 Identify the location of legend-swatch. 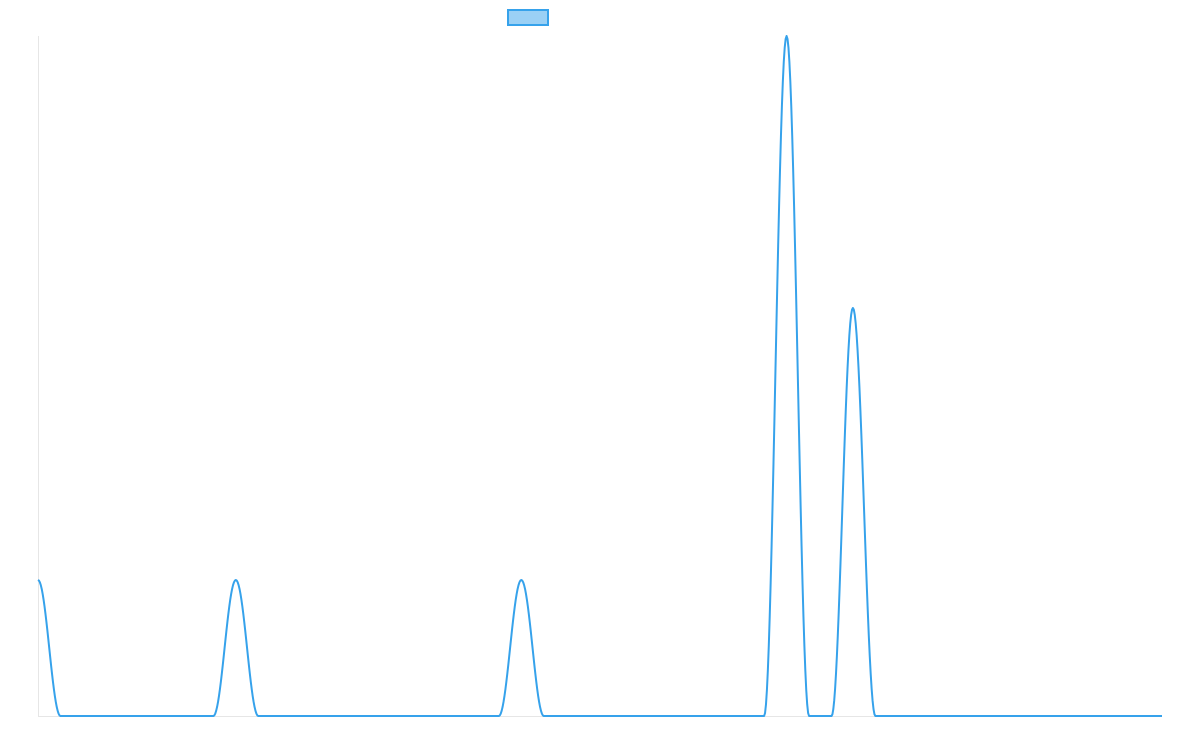
(528, 17).